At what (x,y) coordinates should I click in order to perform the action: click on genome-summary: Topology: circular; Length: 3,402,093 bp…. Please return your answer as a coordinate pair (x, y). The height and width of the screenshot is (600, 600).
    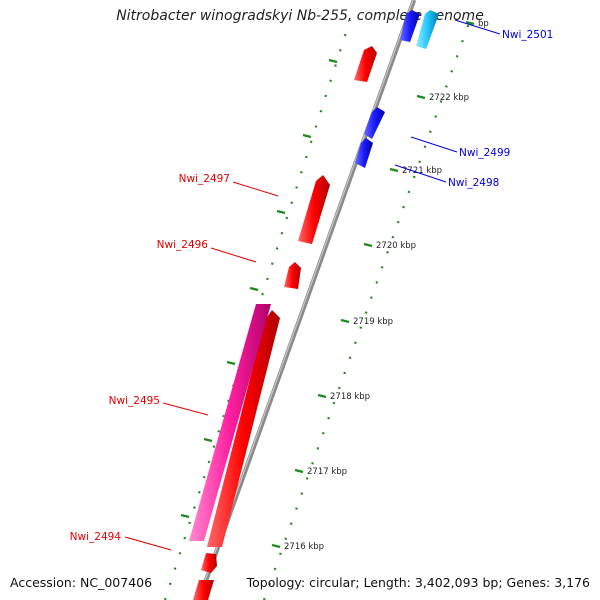
    Looking at the image, I should click on (418, 582).